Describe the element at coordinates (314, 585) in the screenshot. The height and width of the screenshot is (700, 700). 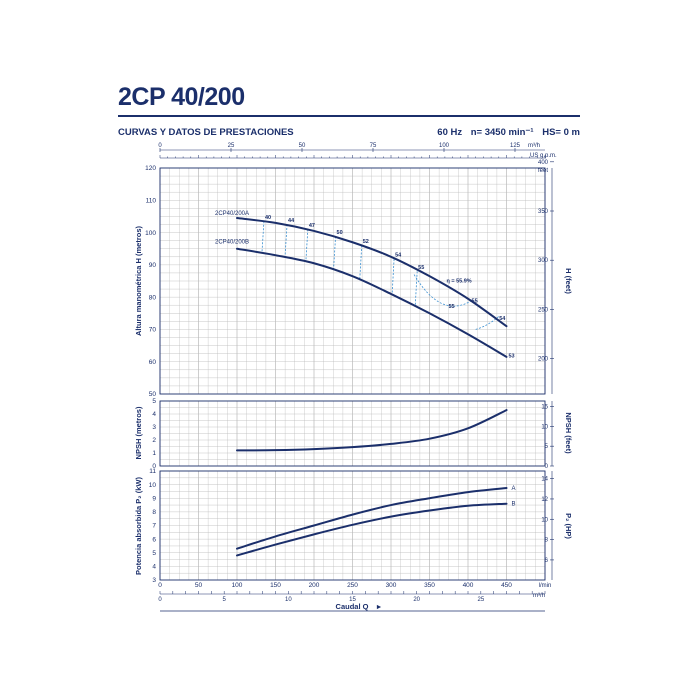
I see `x-tick-label: 200` at that location.